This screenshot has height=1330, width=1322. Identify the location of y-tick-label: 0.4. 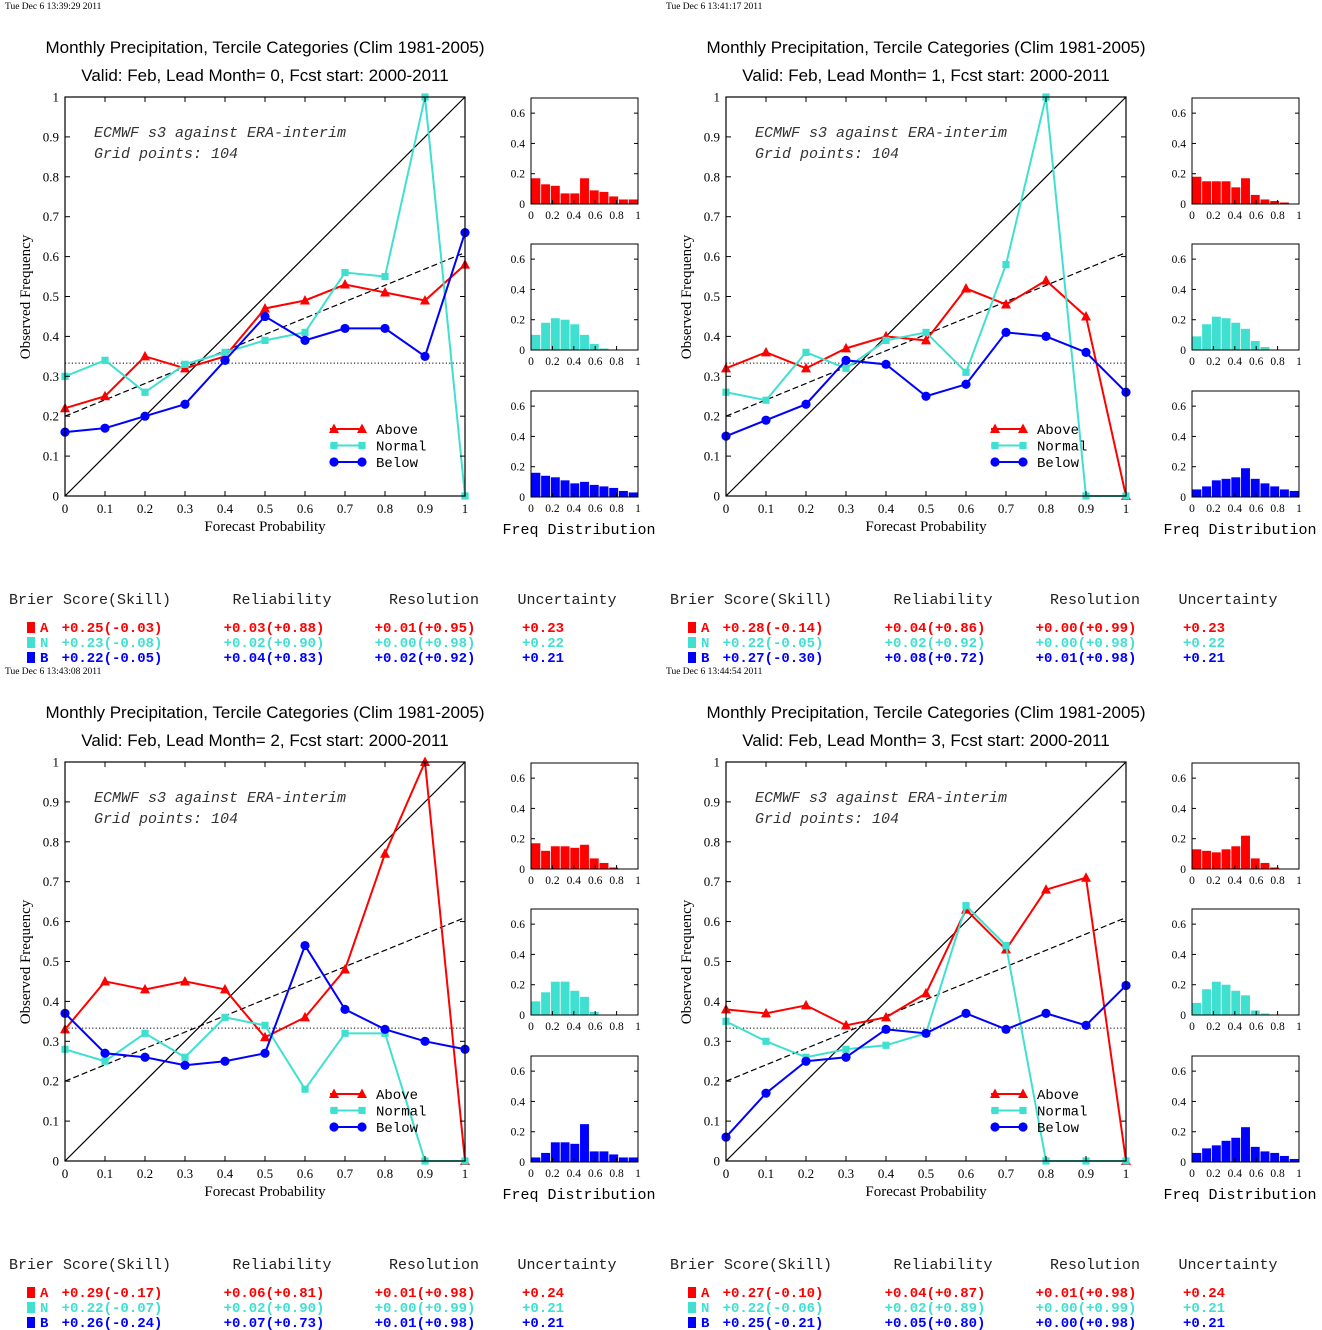
(518, 1102).